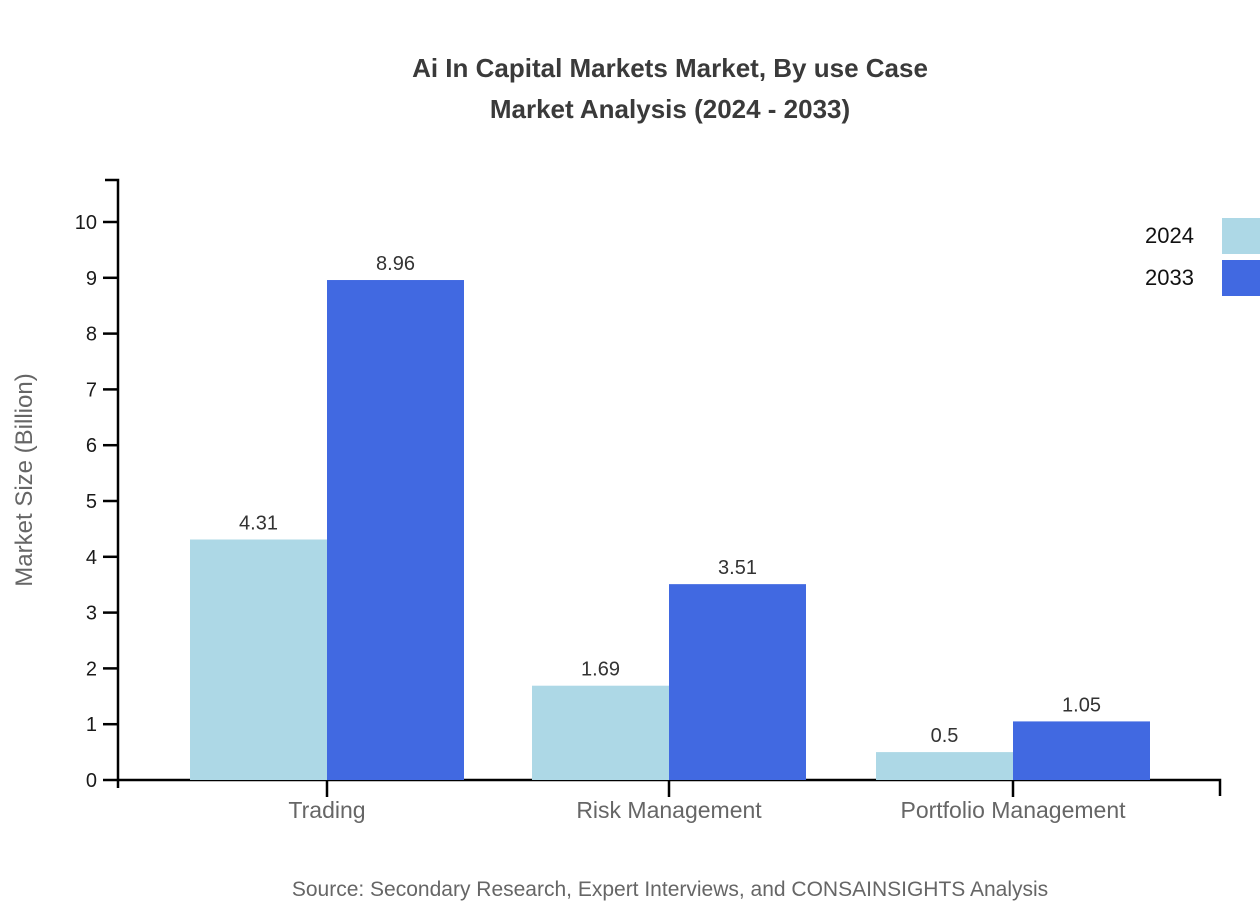 Image resolution: width=1260 pixels, height=920 pixels. Describe the element at coordinates (112, 483) in the screenshot. I see `y-axis` at that location.